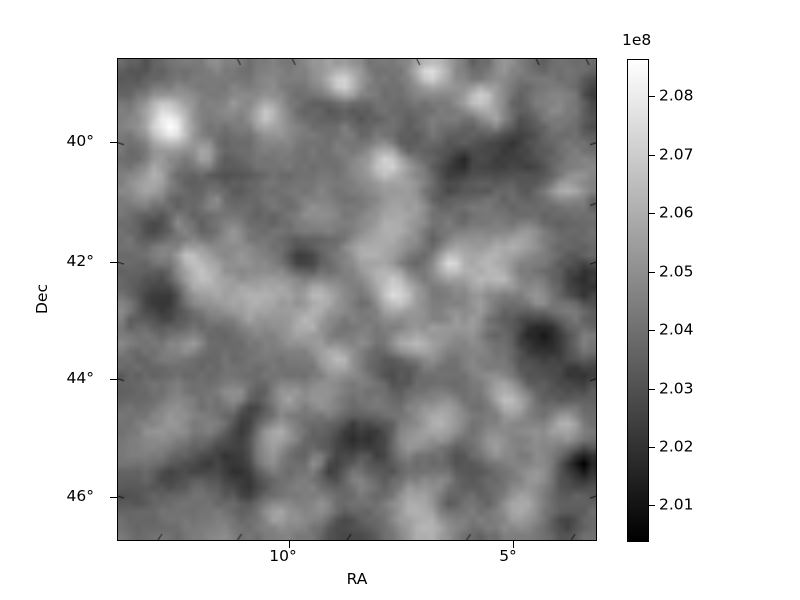 The image size is (800, 600). I want to click on x-tick-label-5: 5°, so click(508, 556).